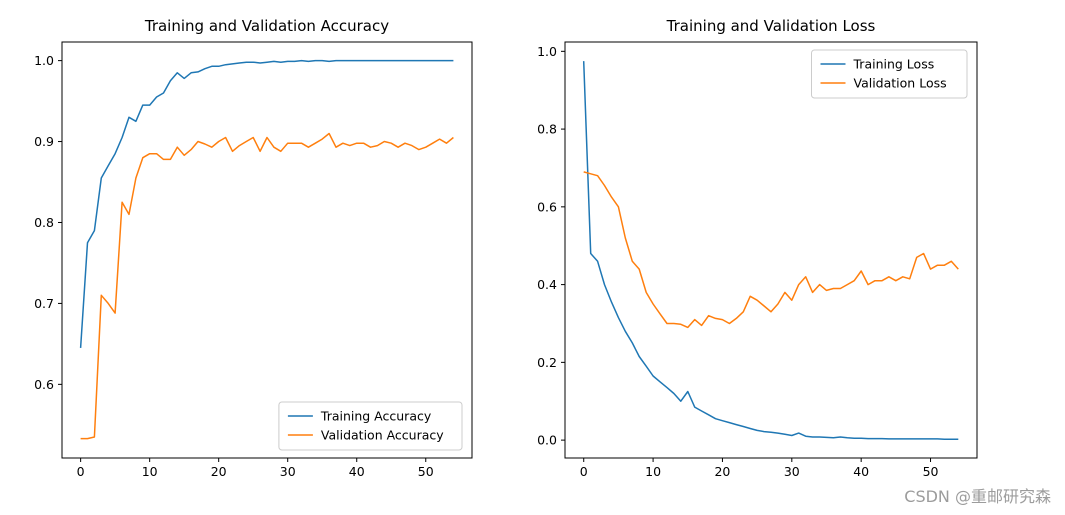  What do you see at coordinates (44, 303) in the screenshot?
I see `y-tick-label: 0.7` at bounding box center [44, 303].